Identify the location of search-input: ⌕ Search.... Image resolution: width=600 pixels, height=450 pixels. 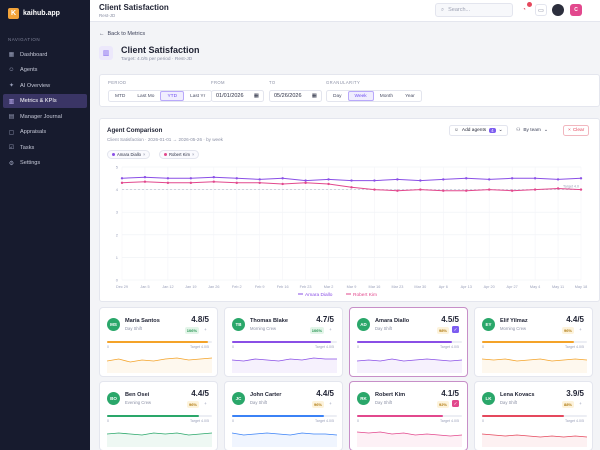
(474, 10).